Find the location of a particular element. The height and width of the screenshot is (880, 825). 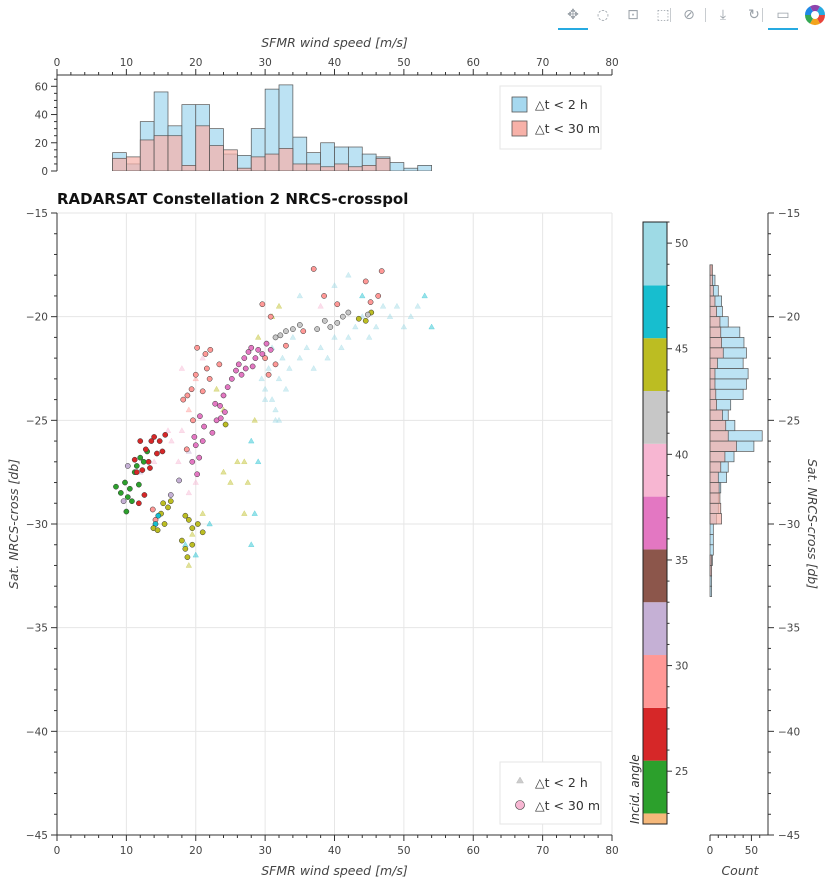

save-tool: ⤓ is located at coordinates (723, 15).